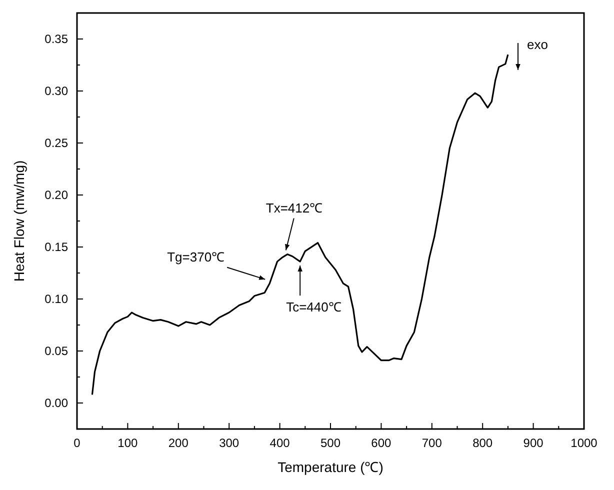  Describe the element at coordinates (77, 443) in the screenshot. I see `x-tick-label: 0` at that location.